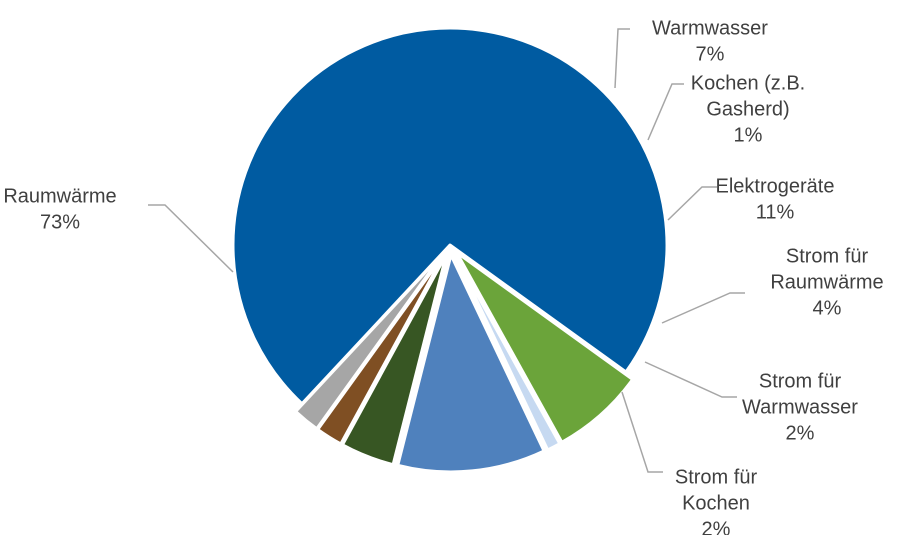  Describe the element at coordinates (60, 222) in the screenshot. I see `slice-value-label: 73%` at that location.